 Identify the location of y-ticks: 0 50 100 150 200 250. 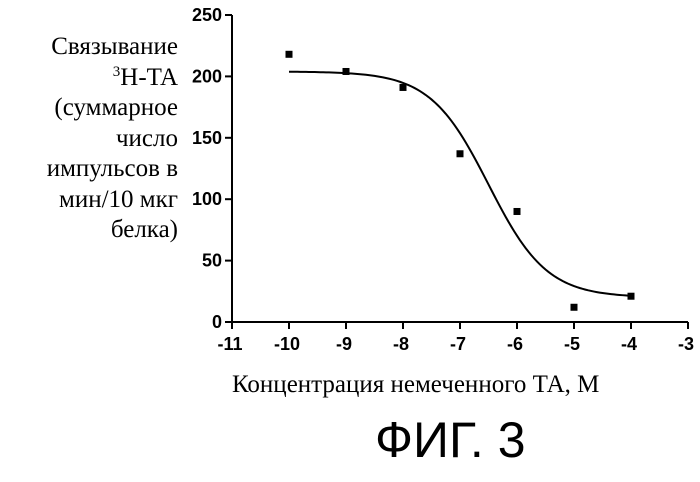
(212, 168).